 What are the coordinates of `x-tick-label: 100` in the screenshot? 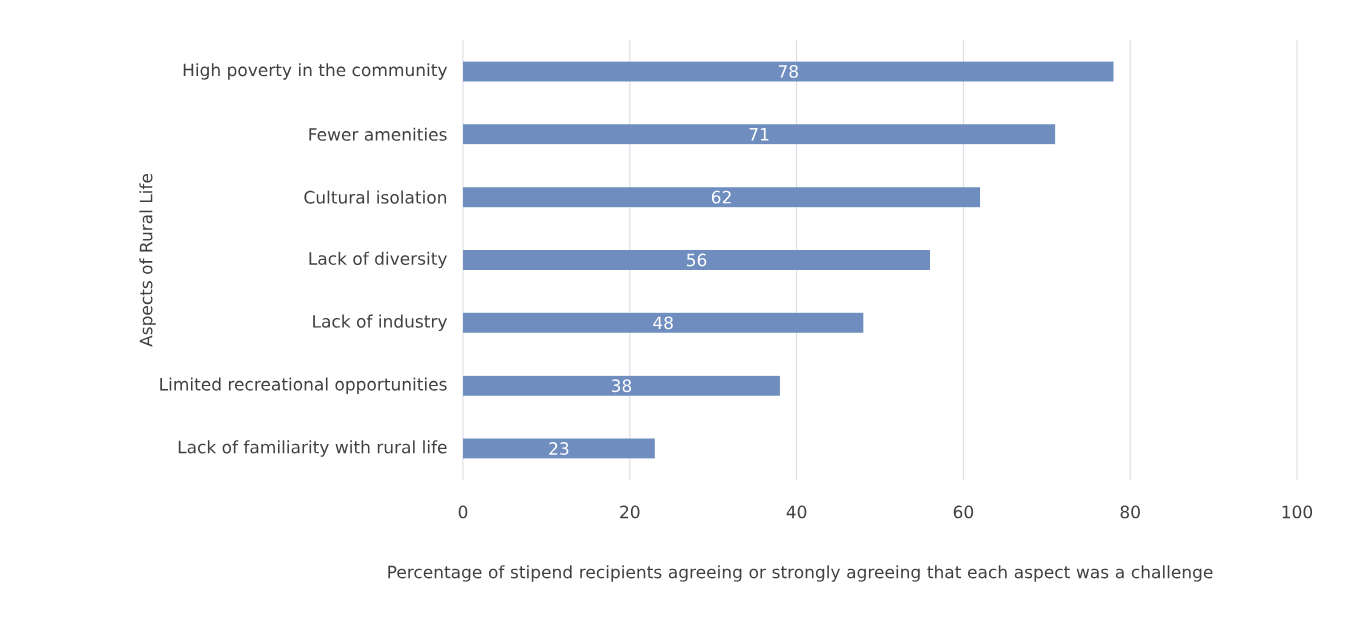 It's located at (1297, 512).